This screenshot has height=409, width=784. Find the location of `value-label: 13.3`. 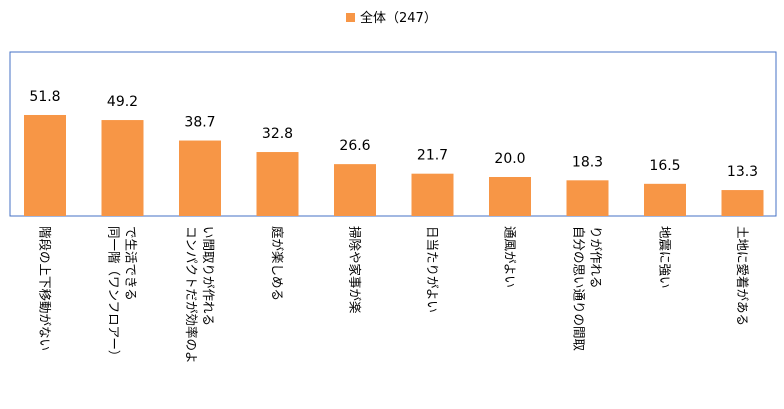

value-label: 13.3 is located at coordinates (742, 172).